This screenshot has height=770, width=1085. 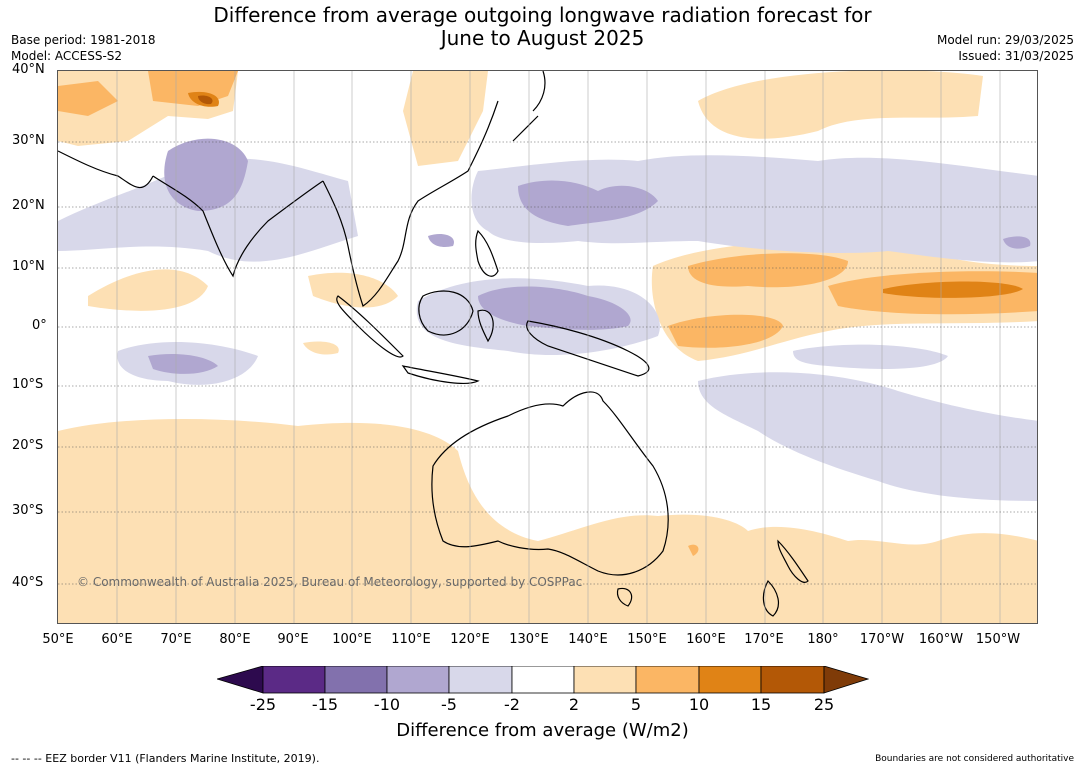 I want to click on colorbar-tick: 25, so click(x=824, y=704).